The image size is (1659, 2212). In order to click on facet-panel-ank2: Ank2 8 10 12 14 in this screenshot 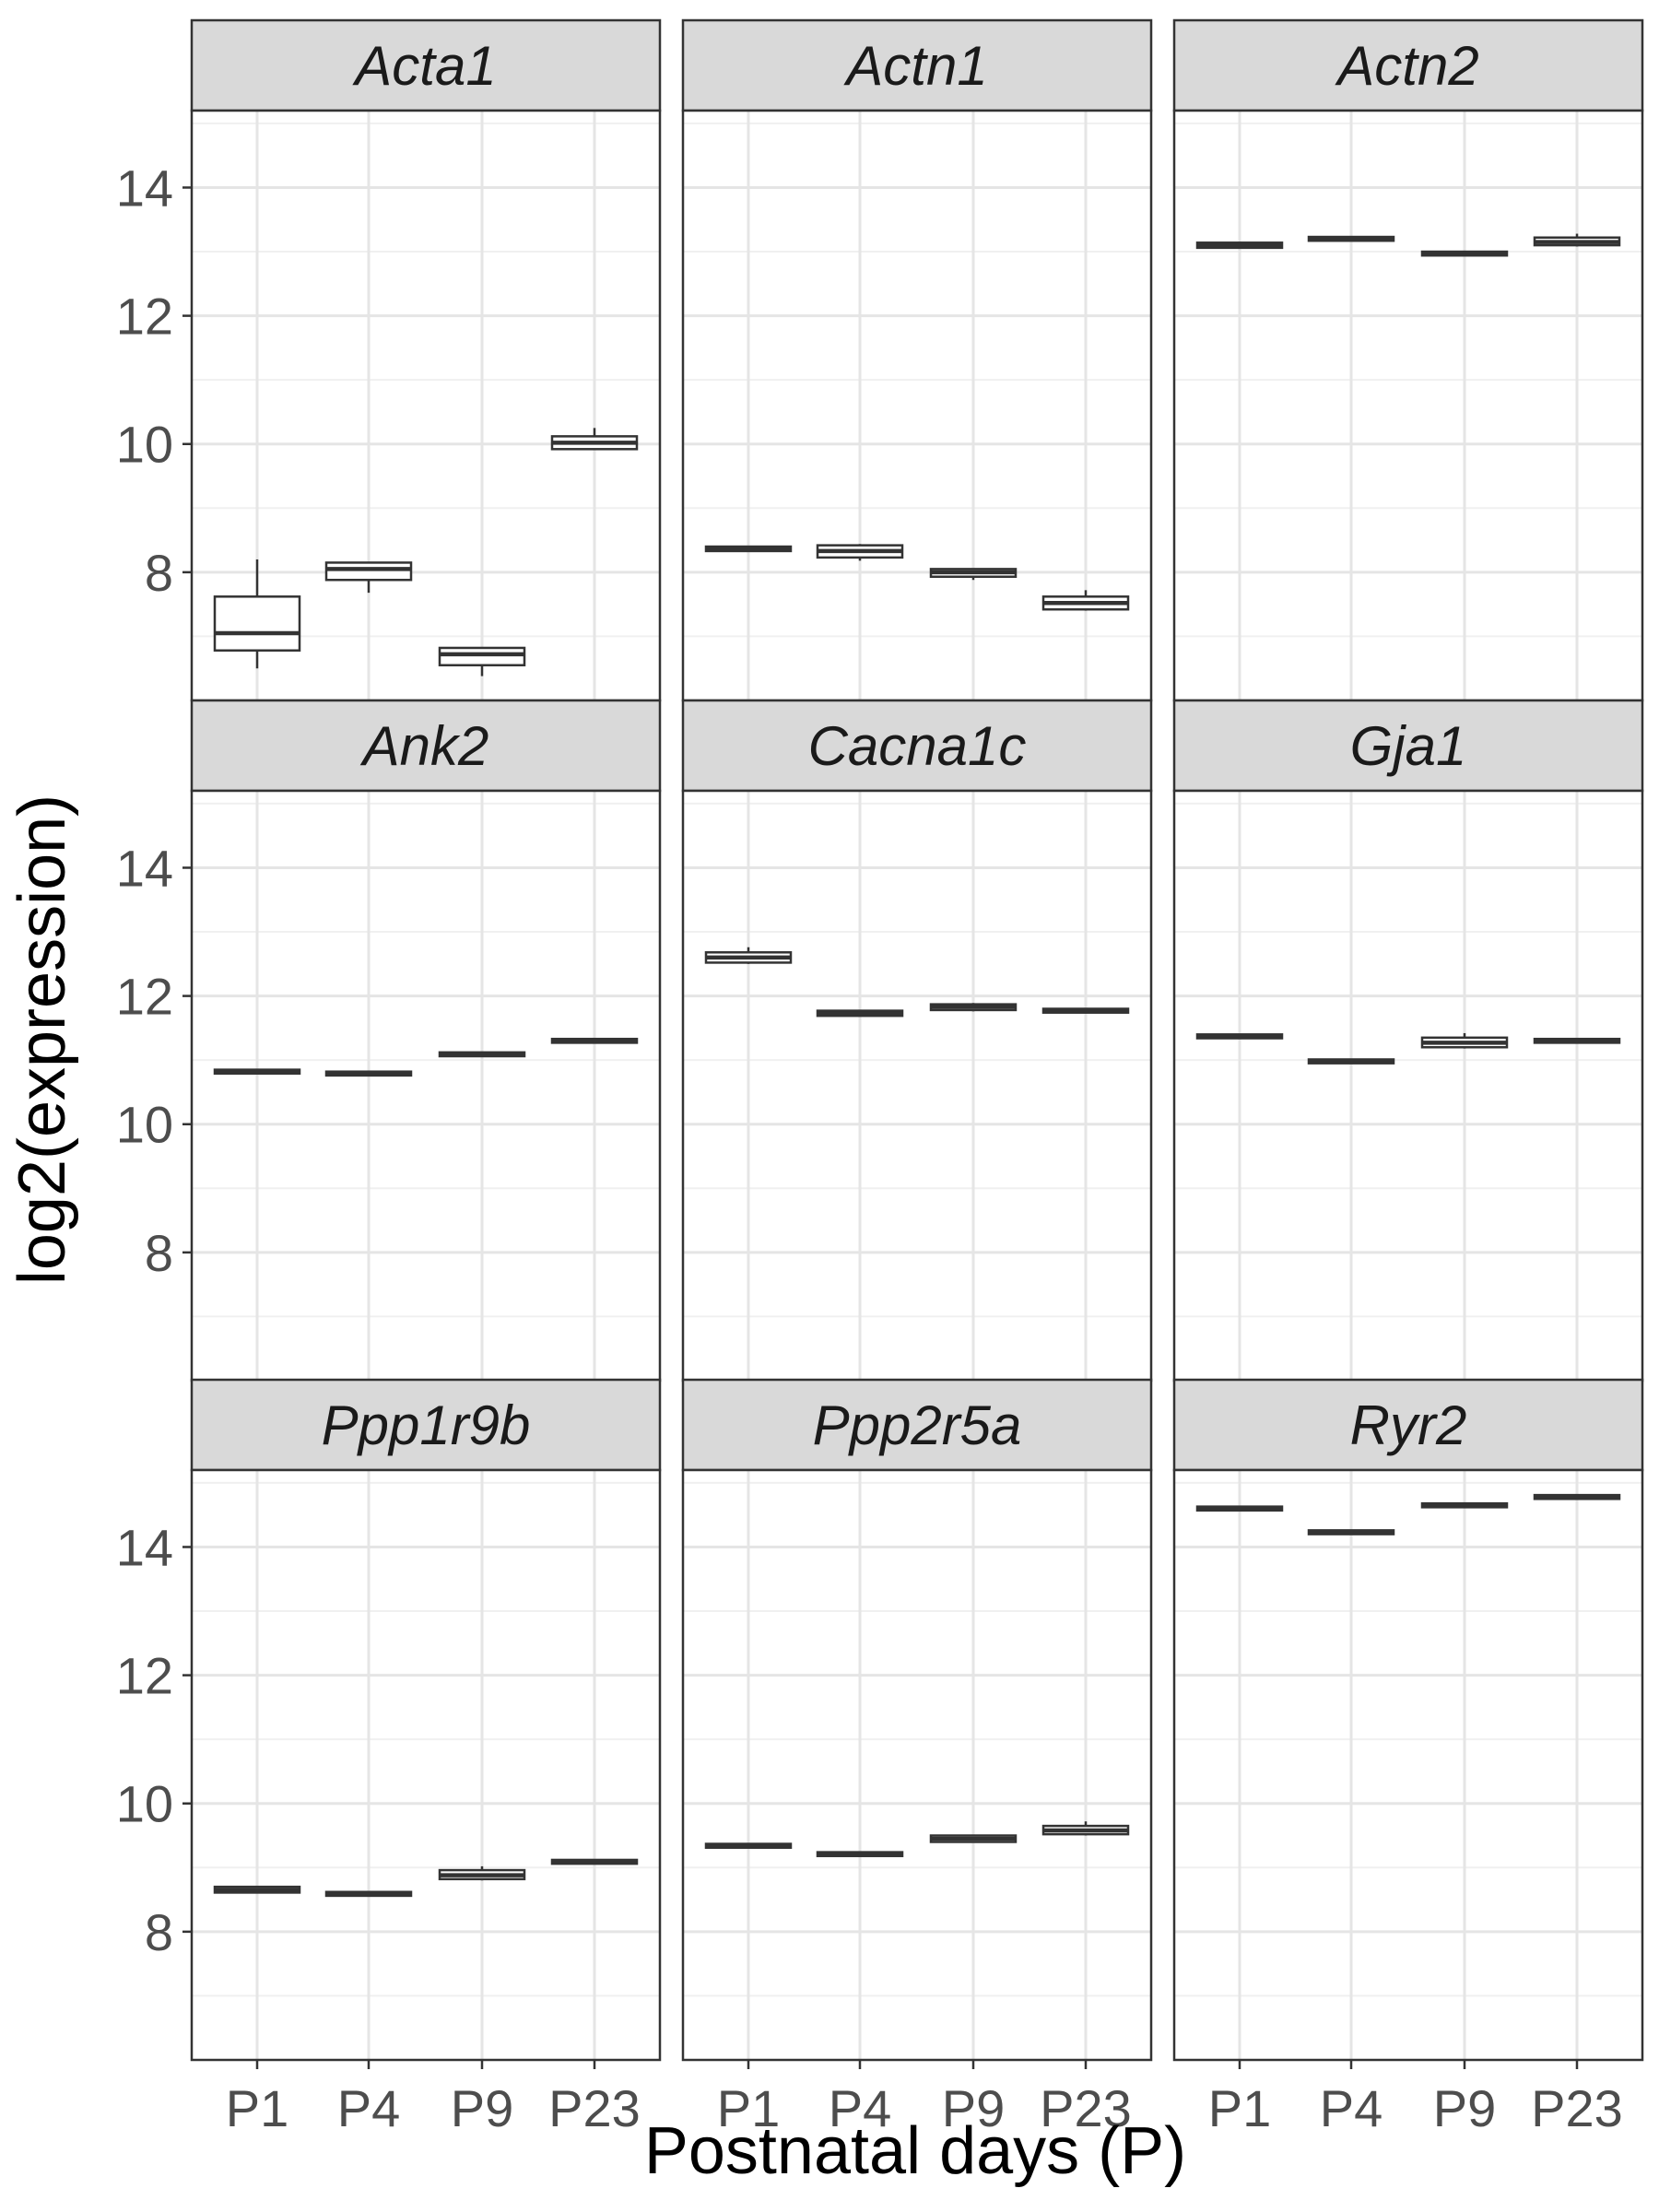, I will do `click(389, 1040)`.